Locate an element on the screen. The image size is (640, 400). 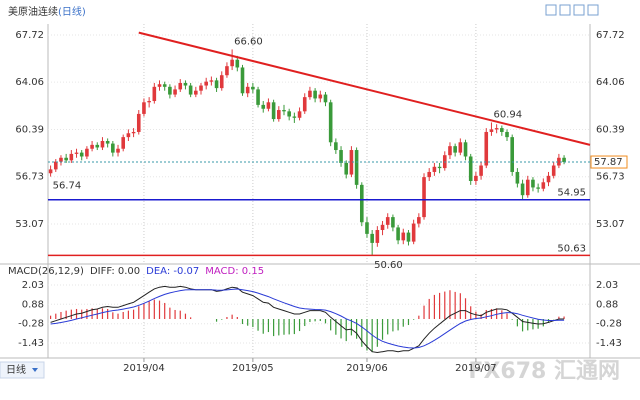
y-tick-label: -1.43 is located at coordinates (31, 343).